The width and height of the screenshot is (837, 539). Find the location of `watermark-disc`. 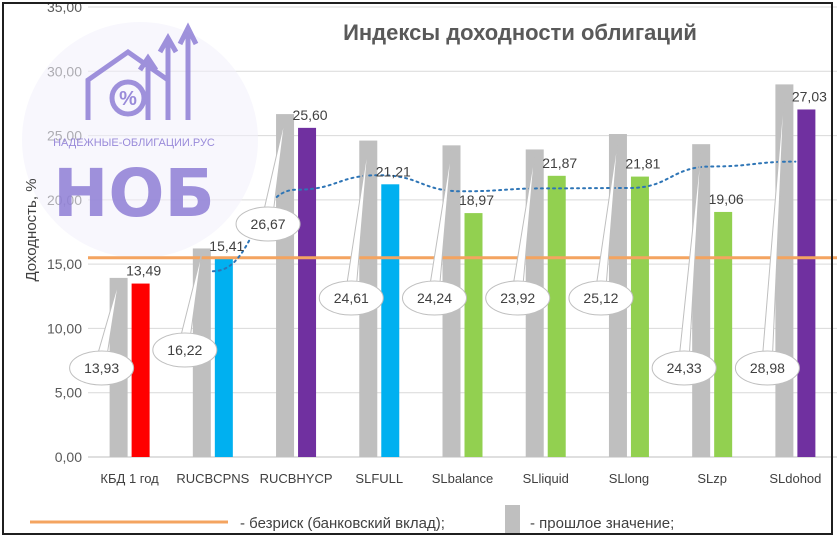

watermark-disc is located at coordinates (140, 140).